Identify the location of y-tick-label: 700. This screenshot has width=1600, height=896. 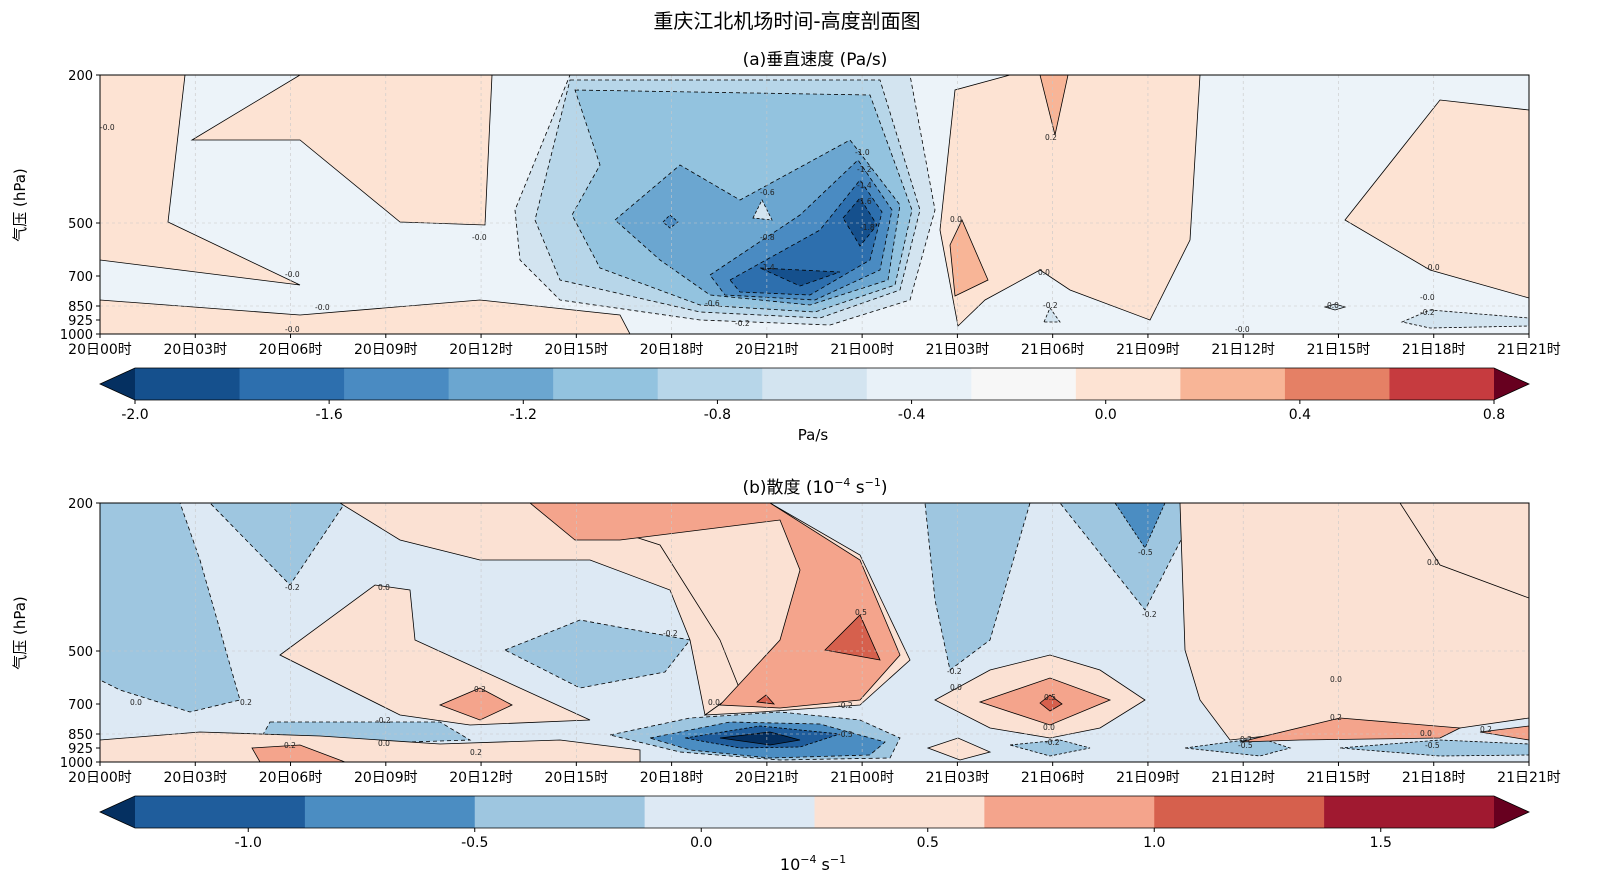
(80, 705).